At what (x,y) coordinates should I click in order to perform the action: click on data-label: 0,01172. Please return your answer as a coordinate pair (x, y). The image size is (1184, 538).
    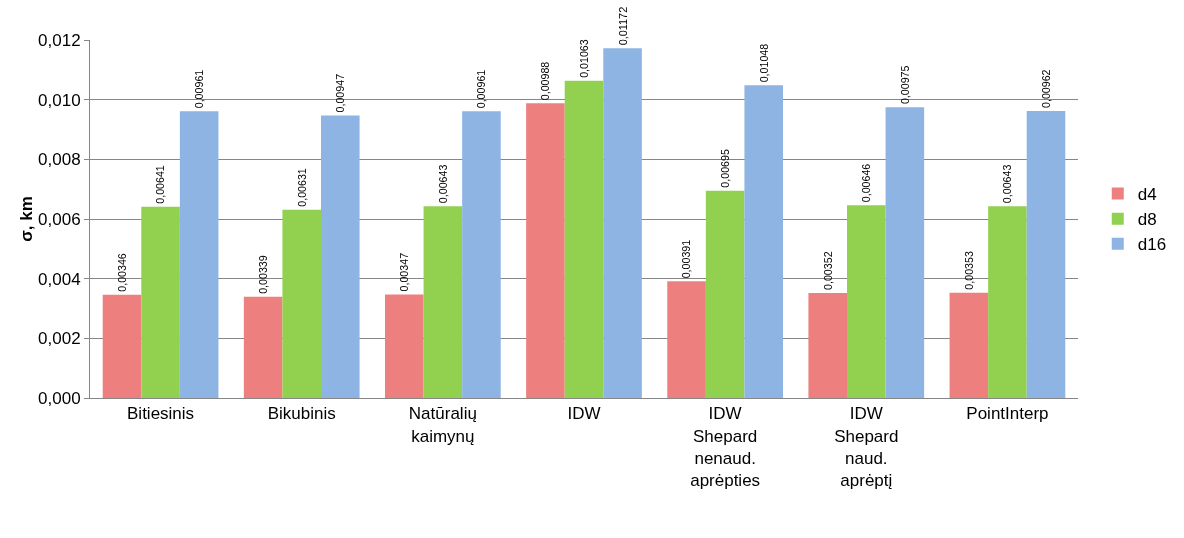
    Looking at the image, I should click on (622, 26).